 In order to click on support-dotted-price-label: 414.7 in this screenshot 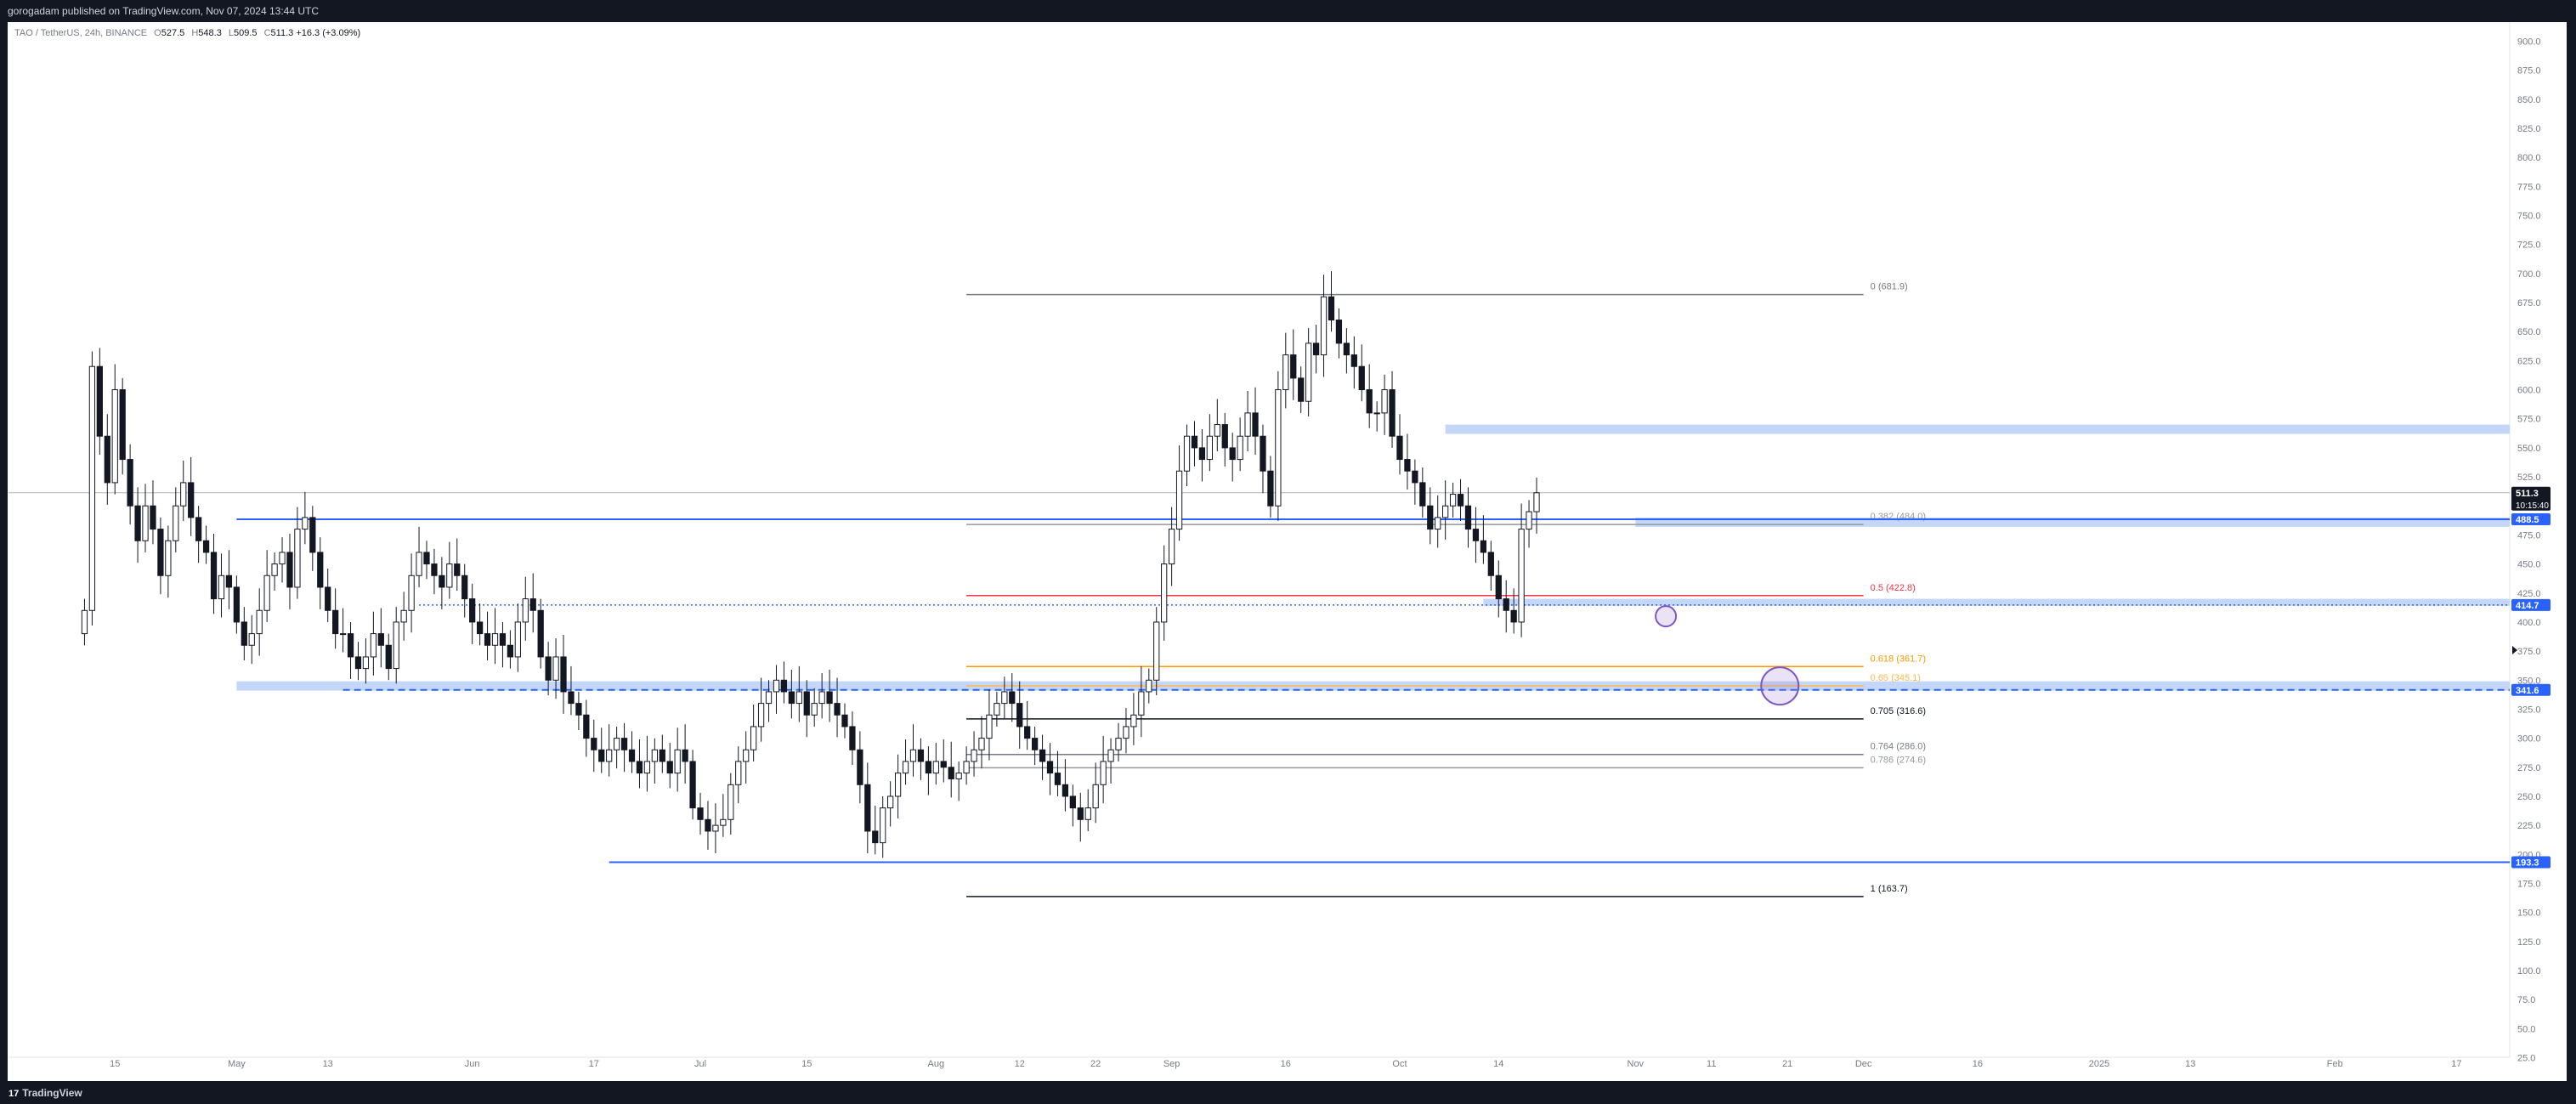, I will do `click(2527, 606)`.